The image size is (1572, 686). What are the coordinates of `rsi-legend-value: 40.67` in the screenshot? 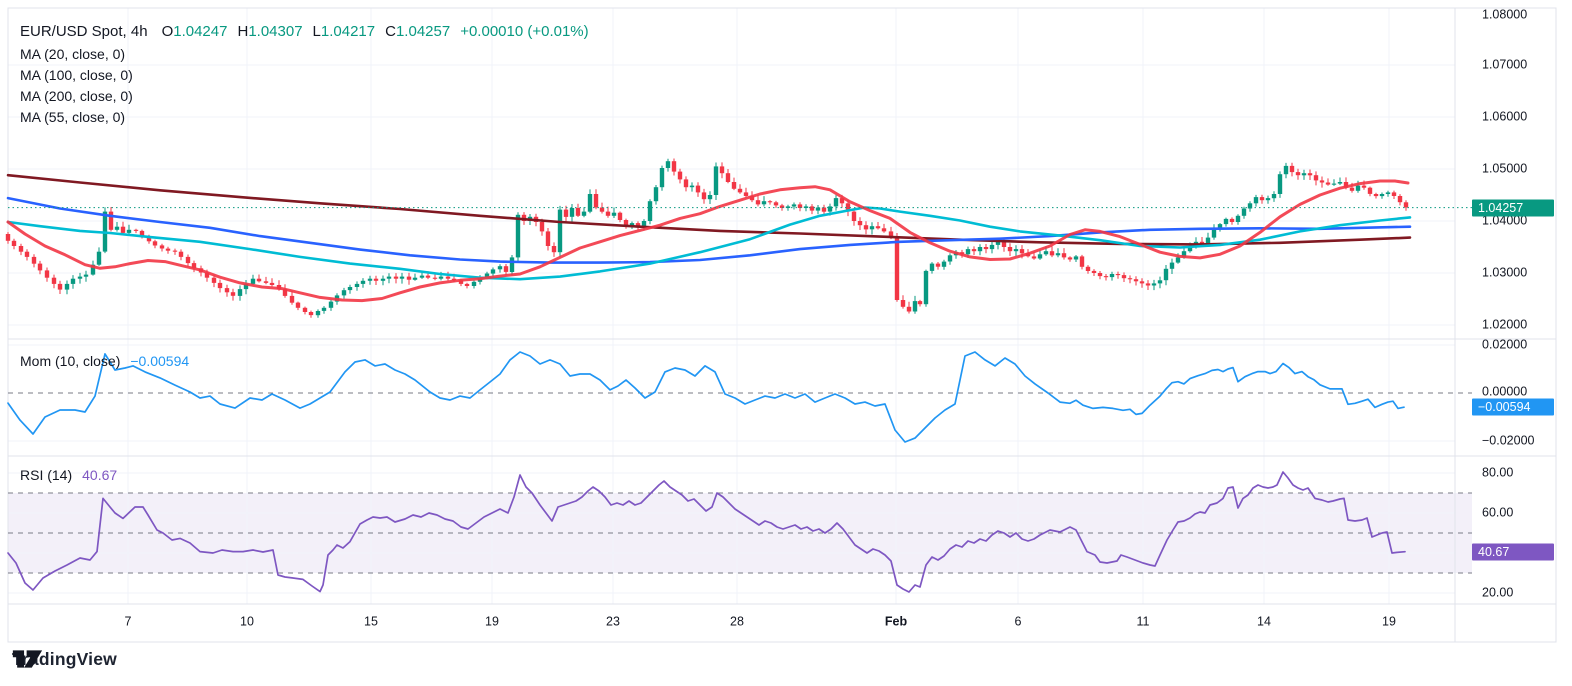 It's located at (100, 475).